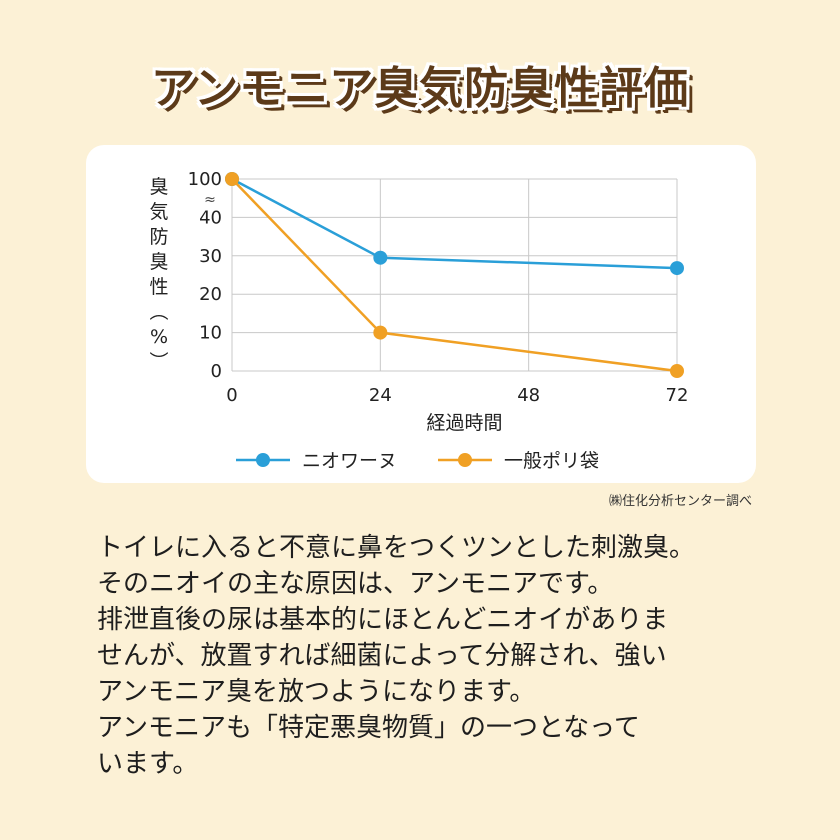 The image size is (840, 840). What do you see at coordinates (382, 656) in the screenshot?
I see `description-line: せんが、放置すれば細菌によって分解され、強い` at bounding box center [382, 656].